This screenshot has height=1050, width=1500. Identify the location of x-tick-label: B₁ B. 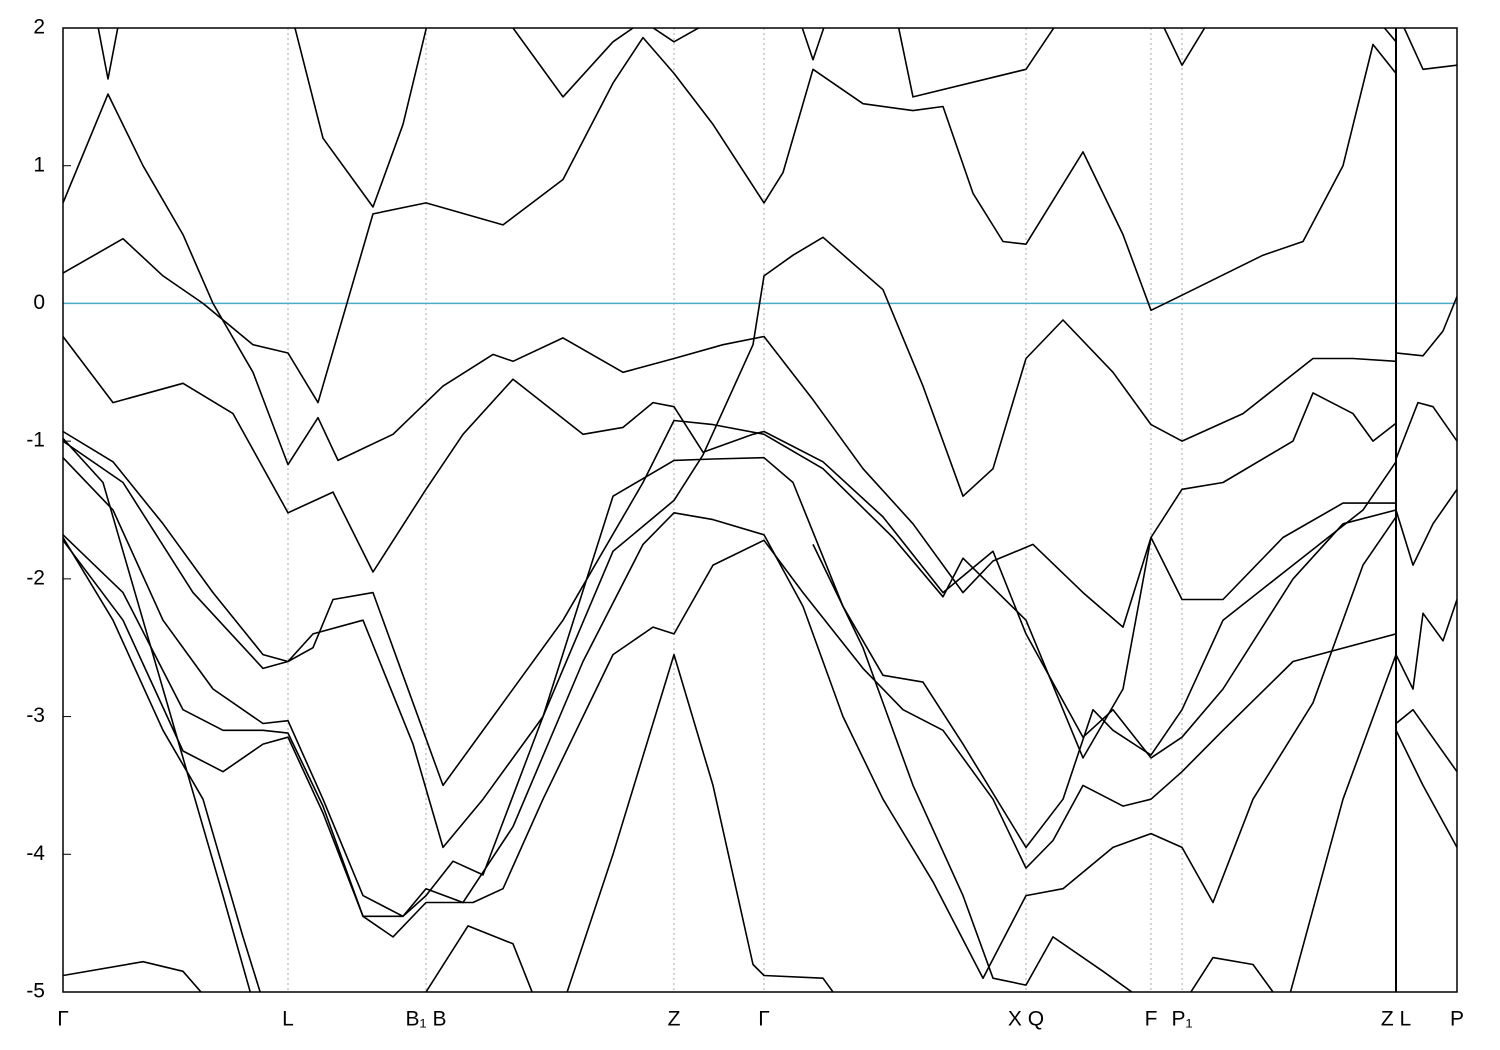
(426, 1019).